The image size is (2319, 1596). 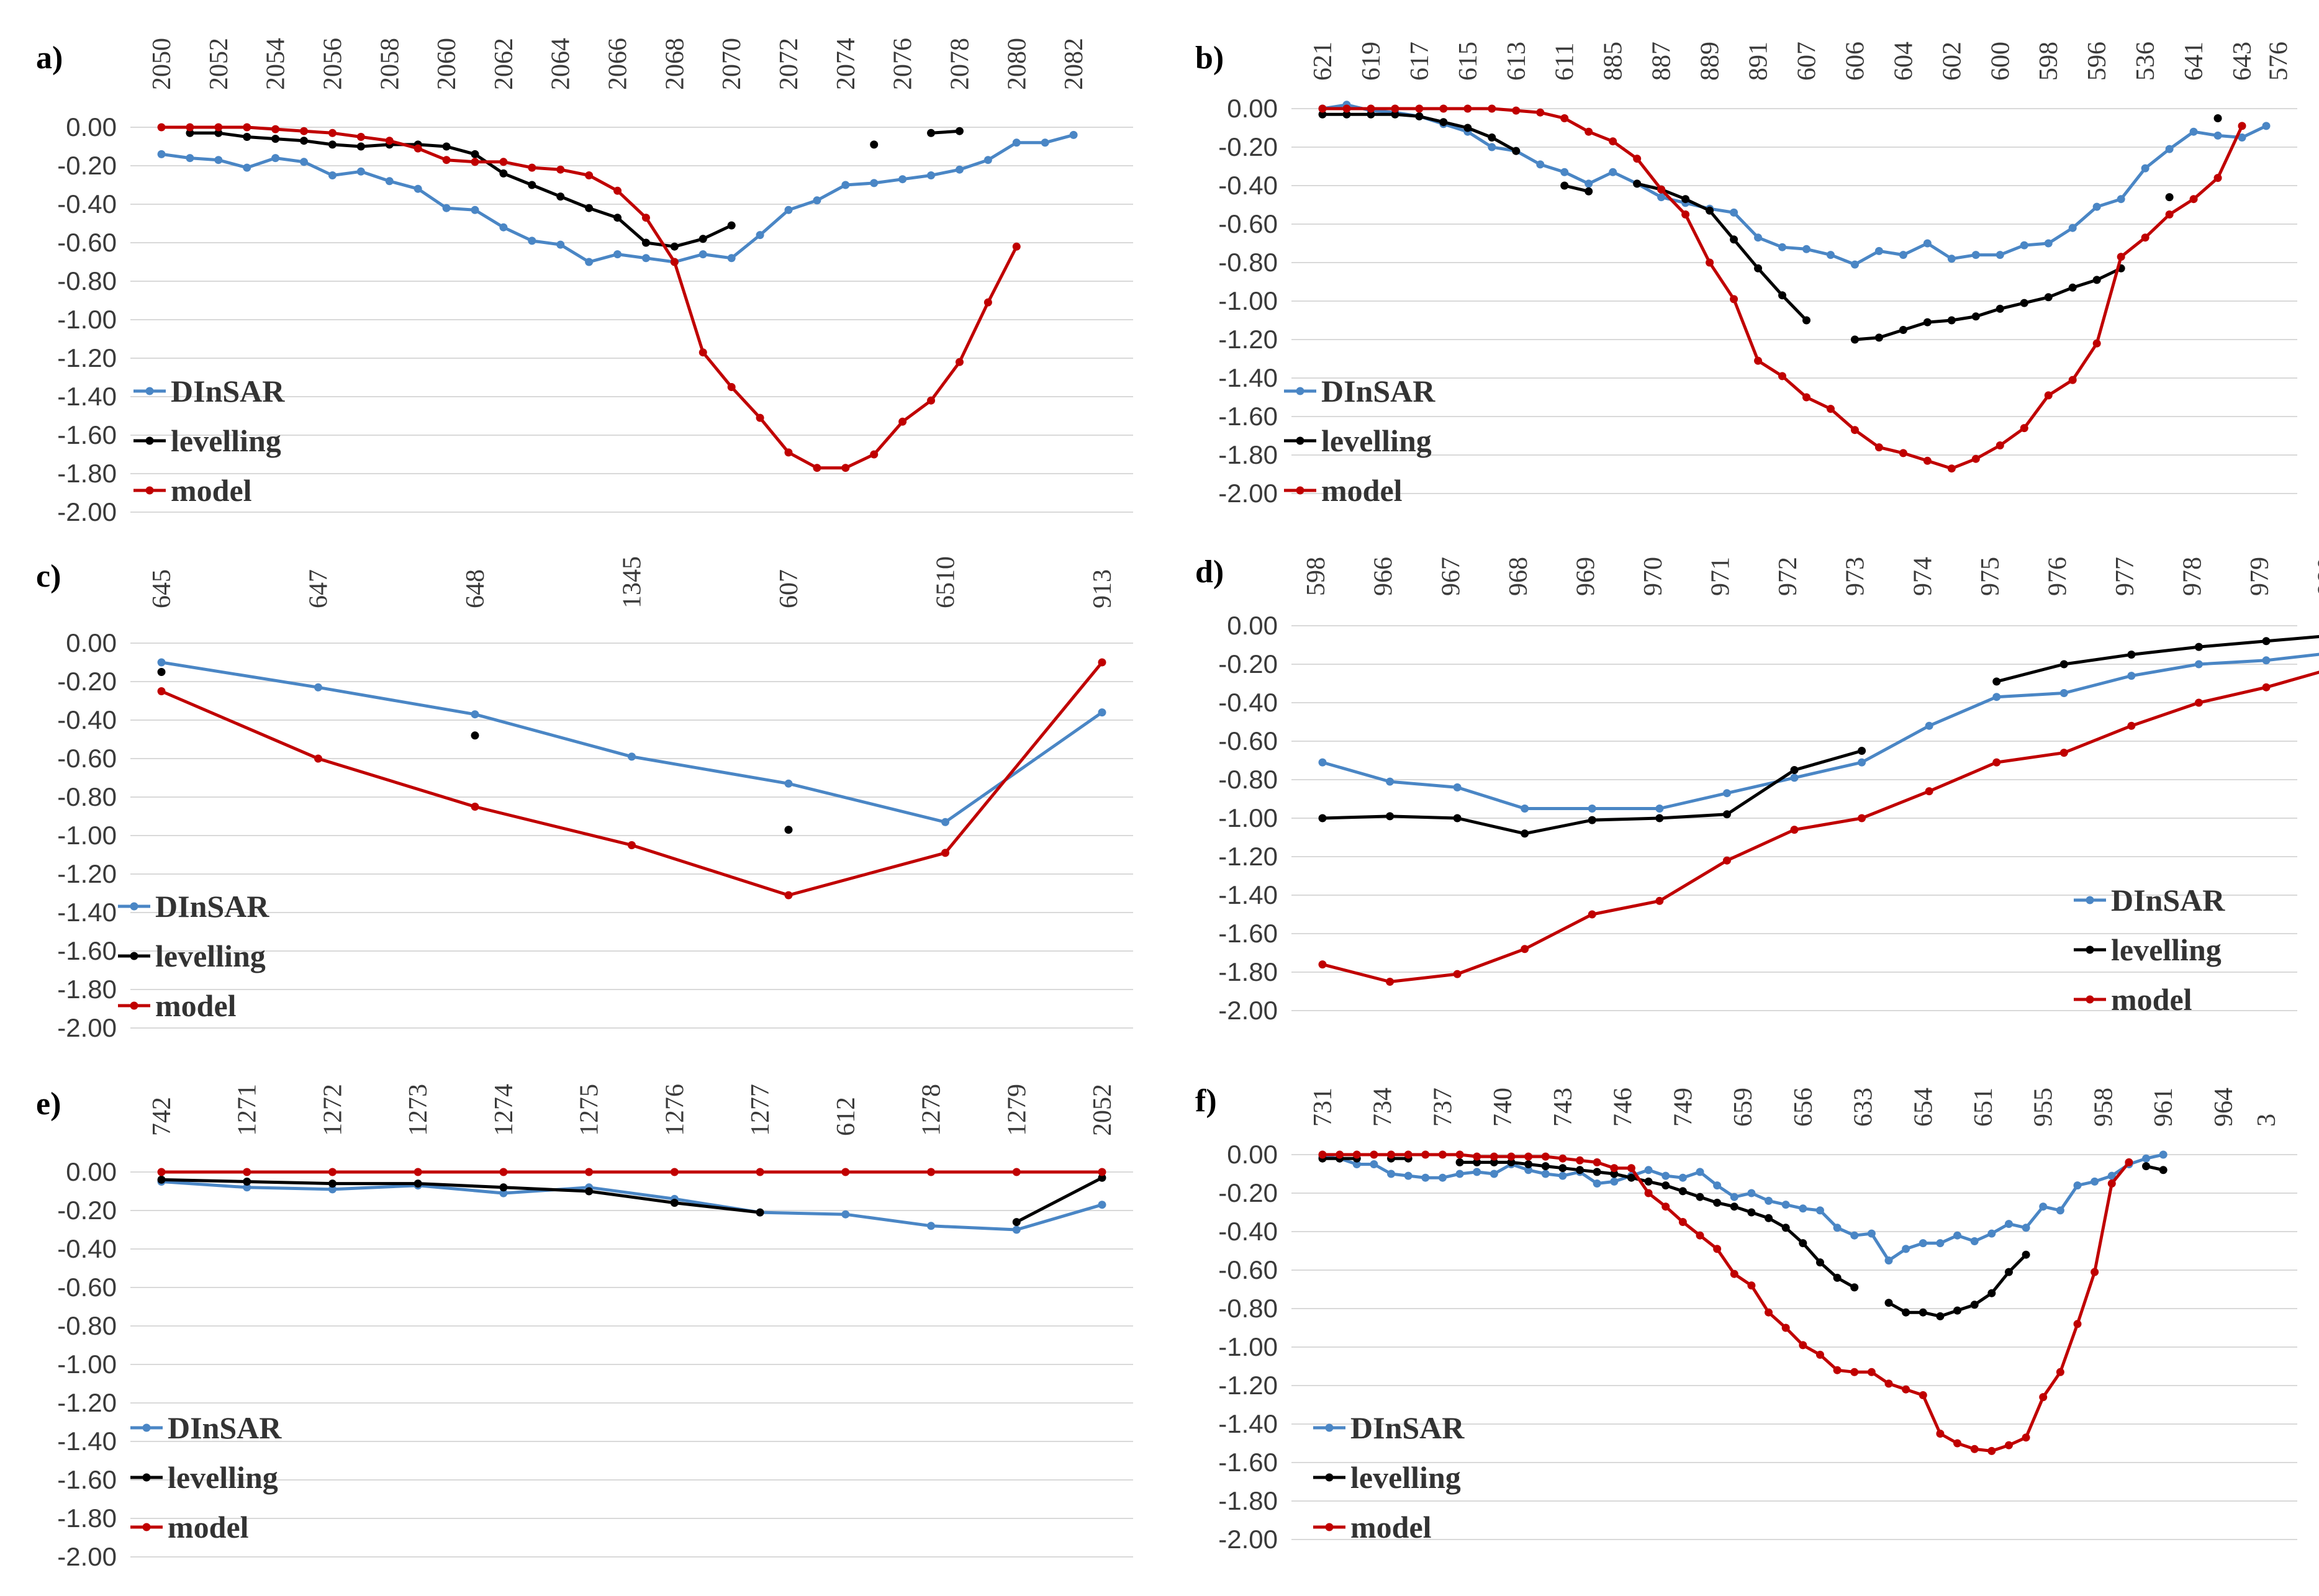 I want to click on x-tick-label: 891, so click(x=1759, y=61).